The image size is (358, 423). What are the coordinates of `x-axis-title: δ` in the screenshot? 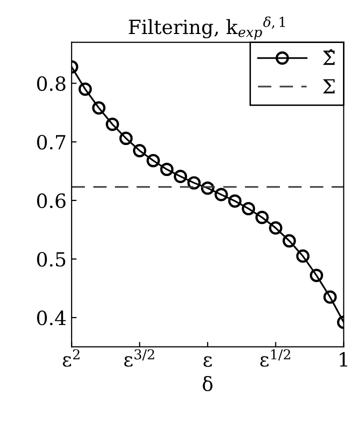 It's located at (207, 384).